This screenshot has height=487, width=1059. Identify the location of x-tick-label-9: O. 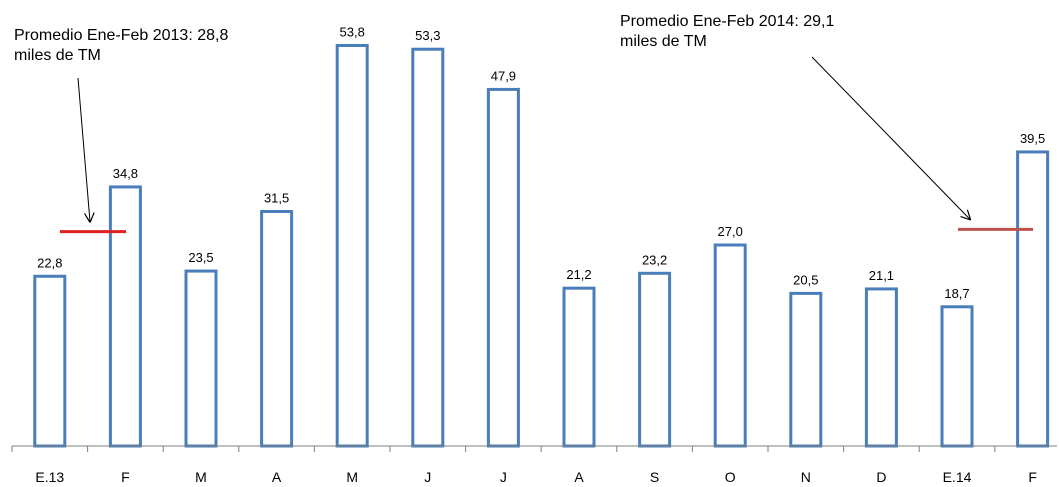
(730, 477).